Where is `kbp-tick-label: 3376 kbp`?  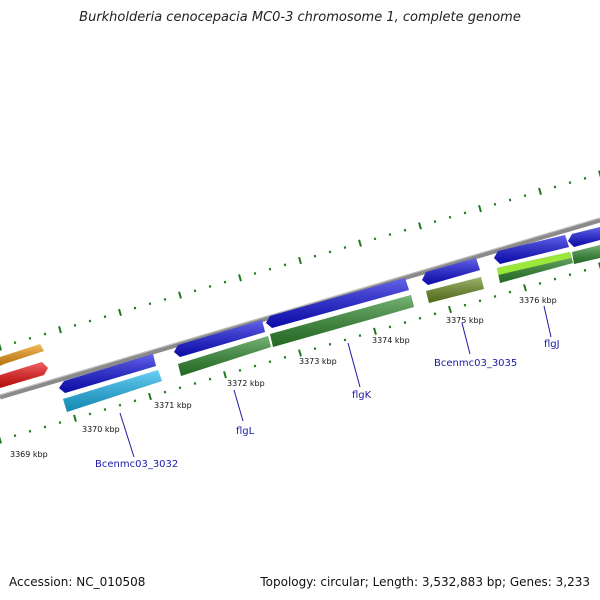
kbp-tick-label: 3376 kbp is located at coordinates (538, 300).